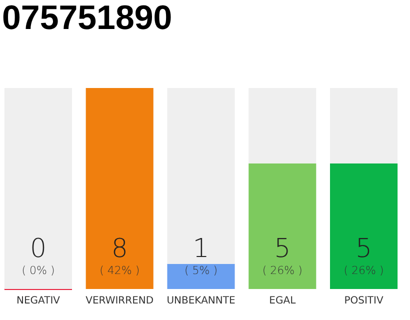  Describe the element at coordinates (38, 301) in the screenshot. I see `x-tick-label: NEGATIV` at that location.